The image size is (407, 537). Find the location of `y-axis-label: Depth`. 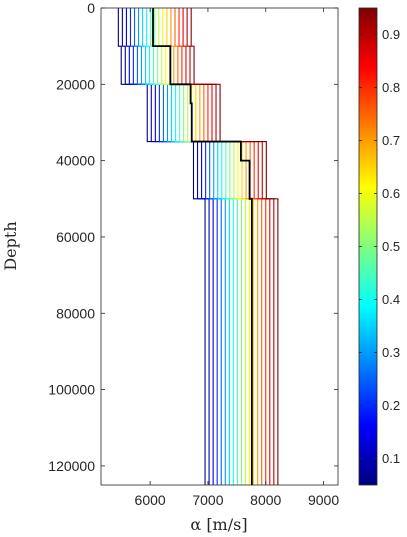

y-axis-label: Depth is located at coordinates (10, 245).